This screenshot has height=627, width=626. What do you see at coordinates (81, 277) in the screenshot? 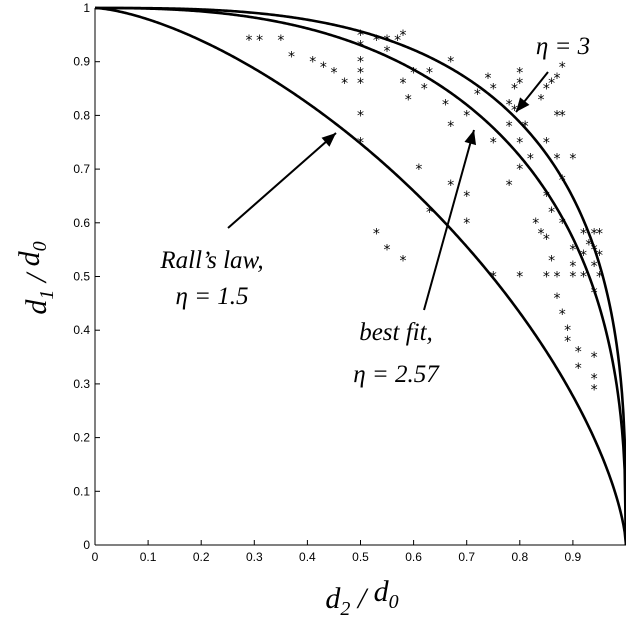
I see `y-tick-label: 0.5` at bounding box center [81, 277].